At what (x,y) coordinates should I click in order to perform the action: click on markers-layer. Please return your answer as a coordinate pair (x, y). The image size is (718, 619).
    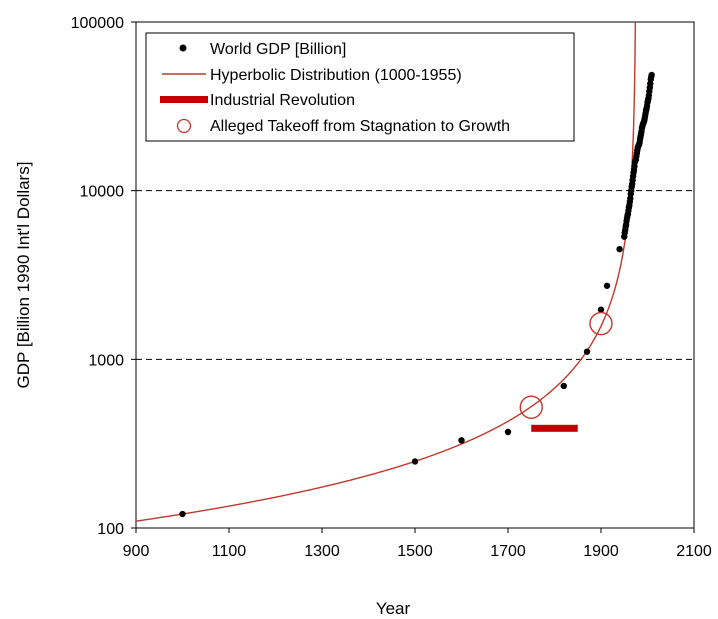
    Looking at the image, I should click on (566, 371).